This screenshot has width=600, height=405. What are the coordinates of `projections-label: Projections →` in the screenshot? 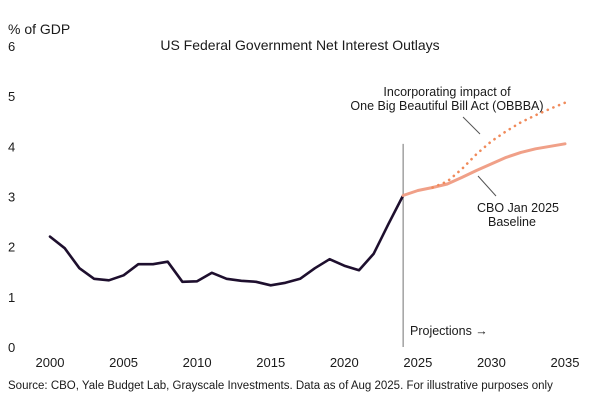 It's located at (449, 331).